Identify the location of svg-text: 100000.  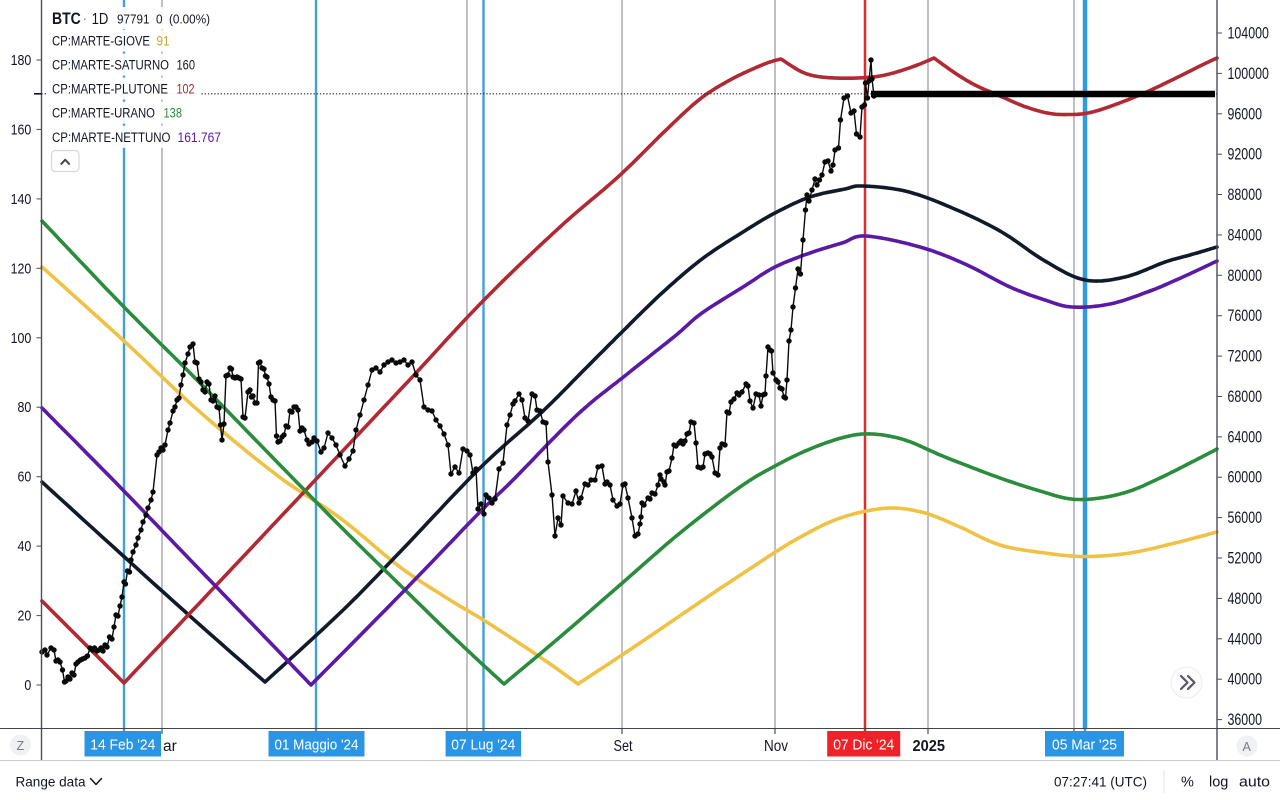
(1248, 74).